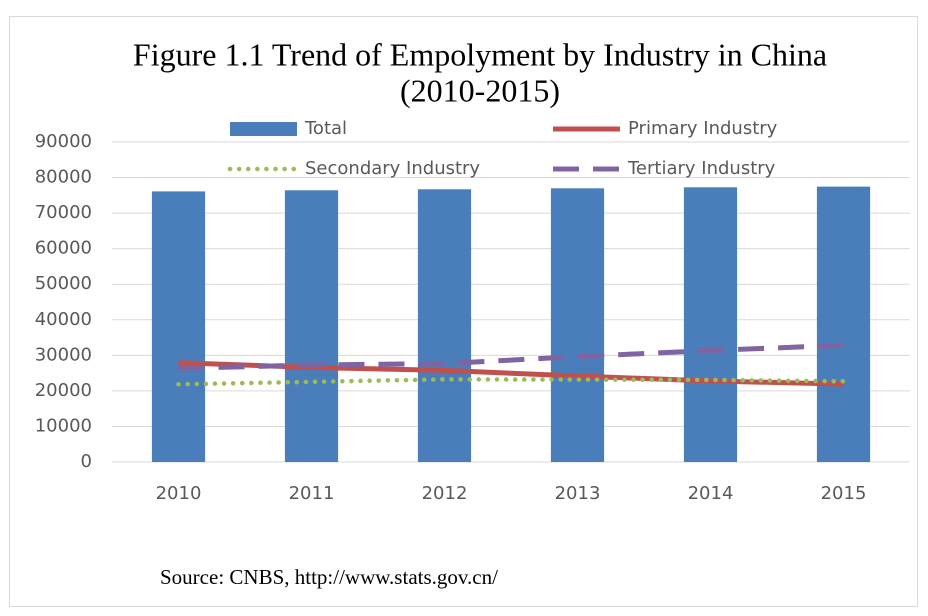  What do you see at coordinates (63, 390) in the screenshot?
I see `y-tick-label: 20000` at bounding box center [63, 390].